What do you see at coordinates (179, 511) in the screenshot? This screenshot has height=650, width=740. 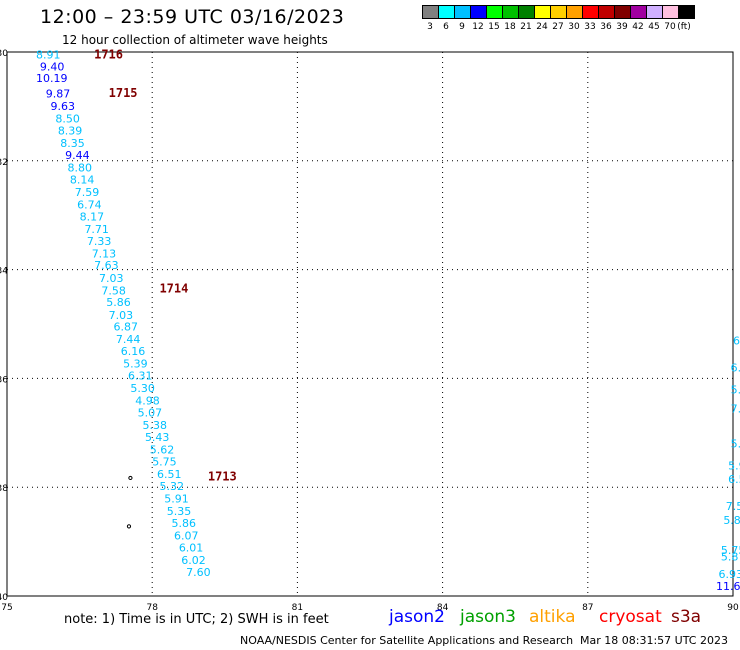 I see `wave-height-value: 5.35` at bounding box center [179, 511].